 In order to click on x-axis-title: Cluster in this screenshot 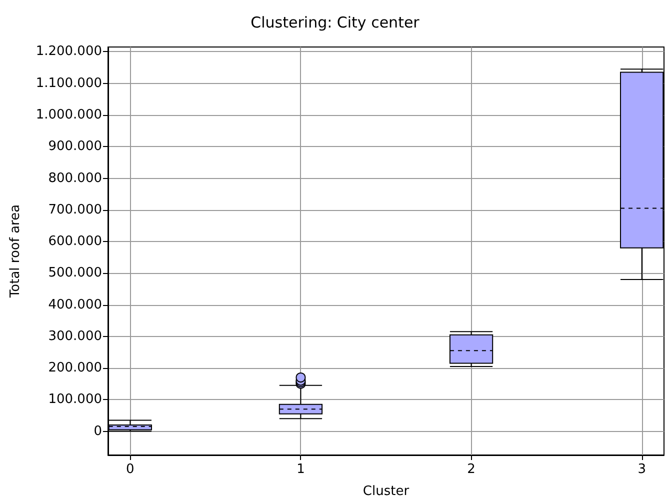, I will do `click(386, 491)`.